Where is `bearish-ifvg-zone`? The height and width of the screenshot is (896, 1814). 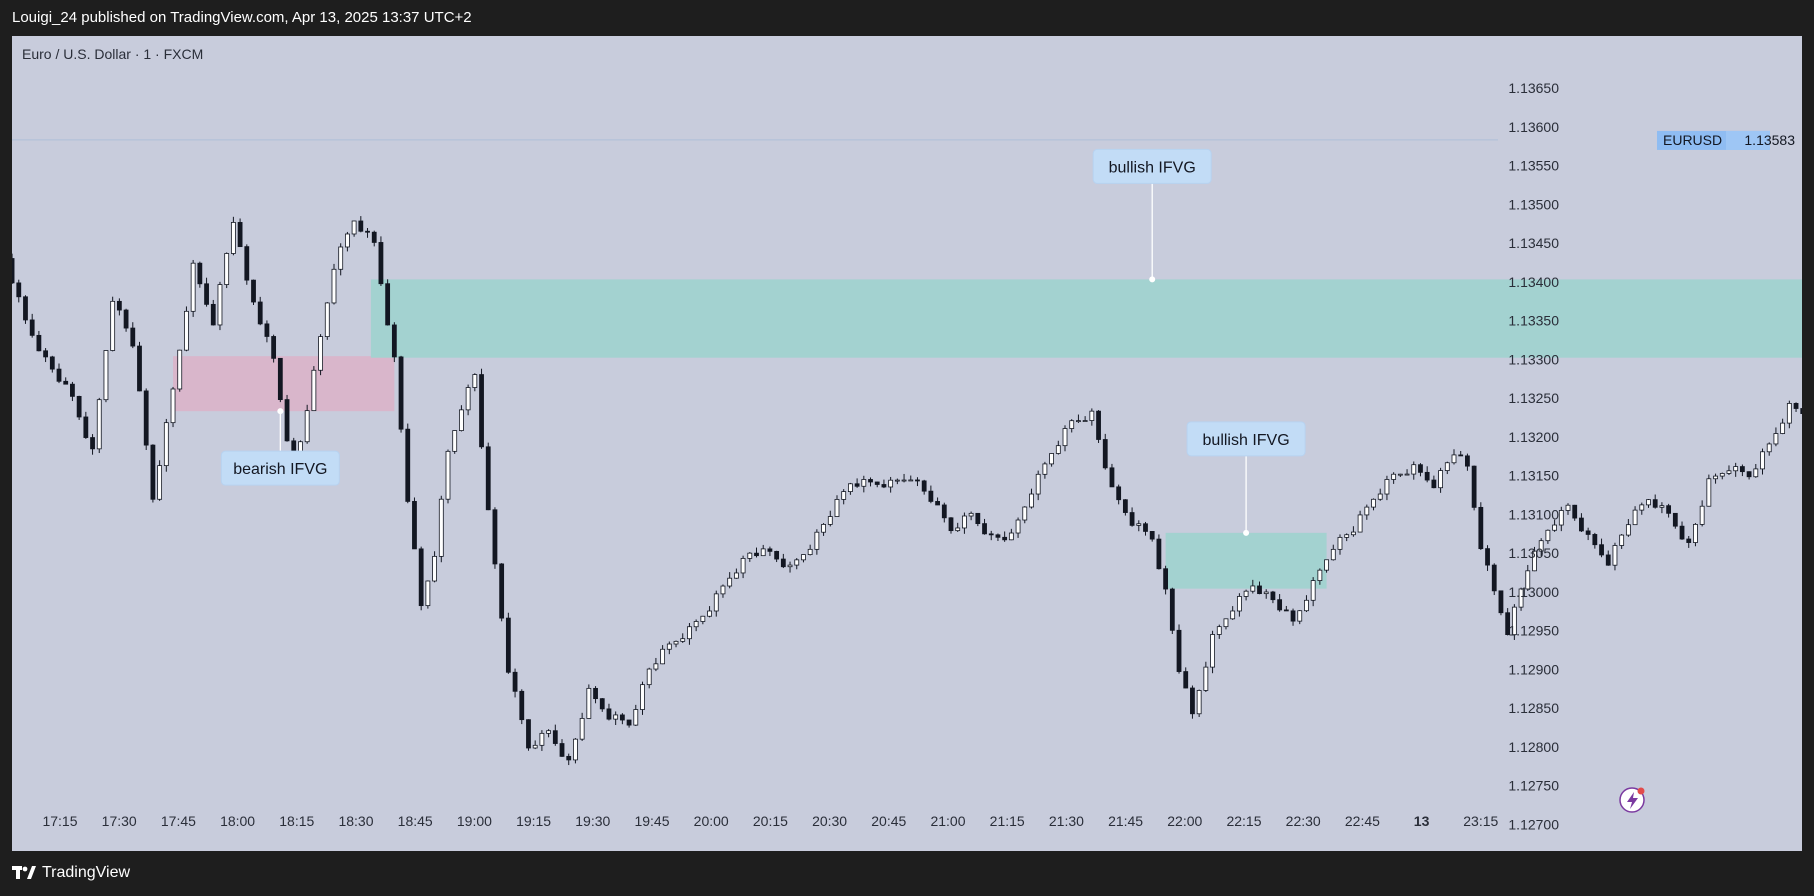 bearish-ifvg-zone is located at coordinates (284, 384).